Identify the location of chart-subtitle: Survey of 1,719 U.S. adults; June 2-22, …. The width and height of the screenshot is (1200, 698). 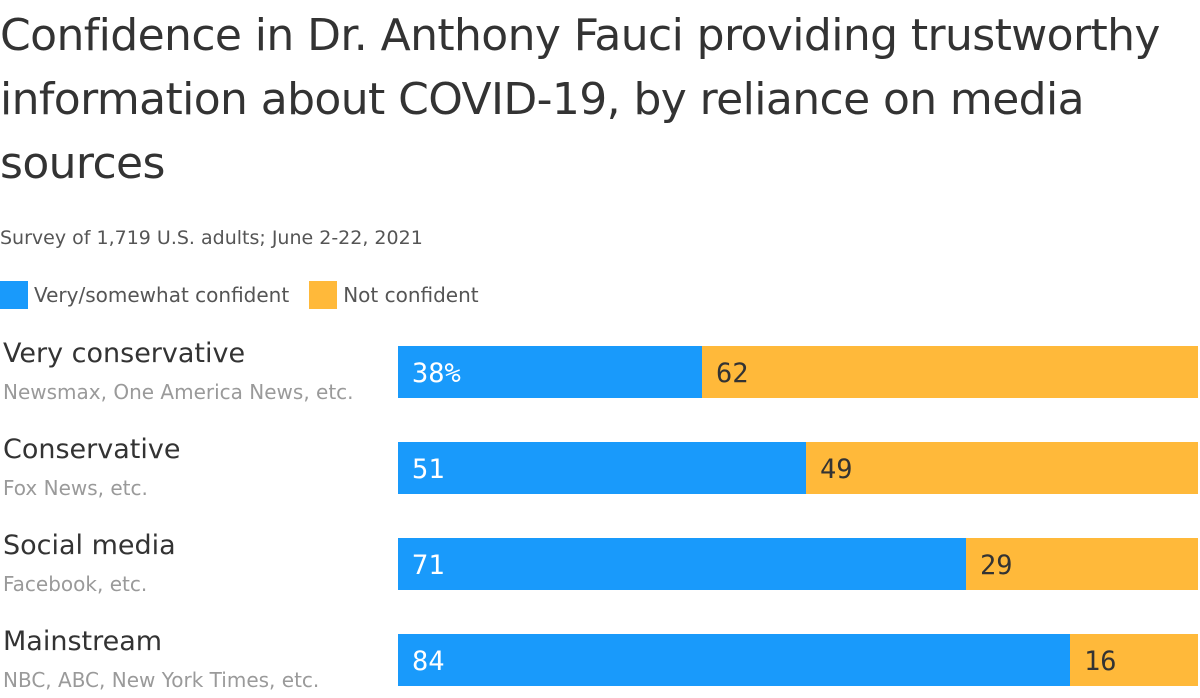
(211, 238).